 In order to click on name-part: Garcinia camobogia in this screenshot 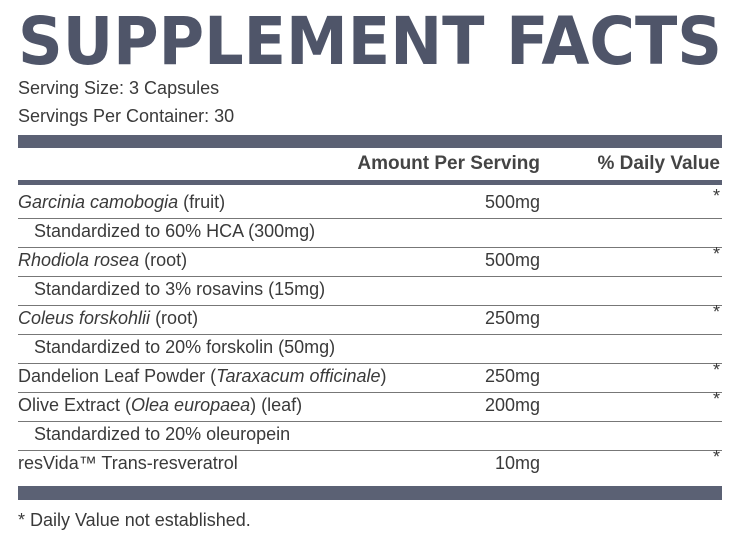, I will do `click(98, 202)`.